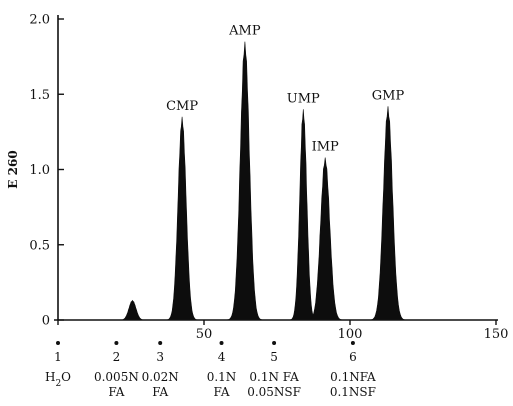  Describe the element at coordinates (496, 334) in the screenshot. I see `x-tick-label-3: 150` at that location.